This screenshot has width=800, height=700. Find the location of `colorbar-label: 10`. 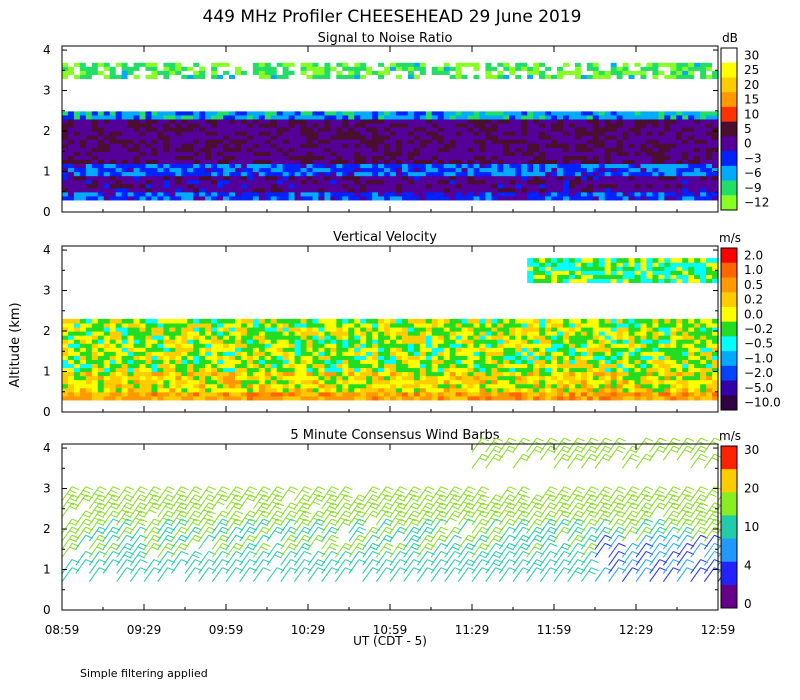

colorbar-label: 10 is located at coordinates (751, 114).